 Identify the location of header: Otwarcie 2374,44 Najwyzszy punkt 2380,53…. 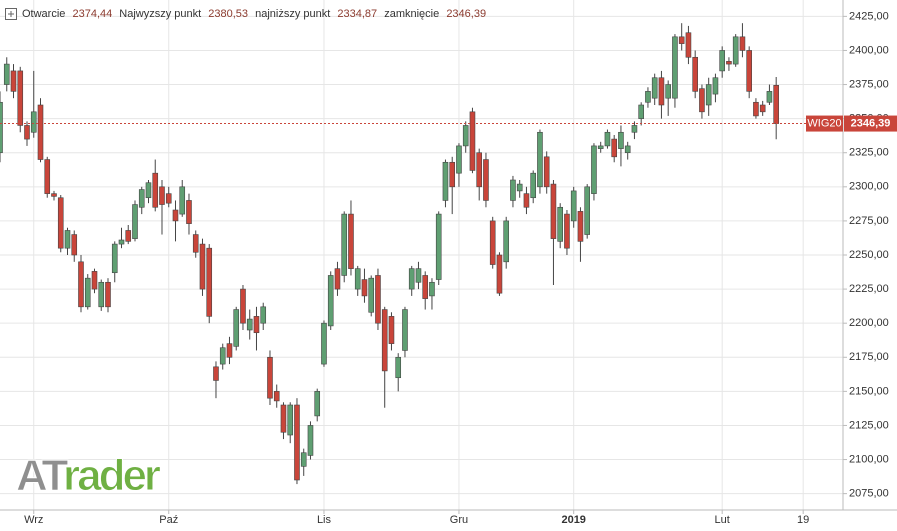
(254, 14).